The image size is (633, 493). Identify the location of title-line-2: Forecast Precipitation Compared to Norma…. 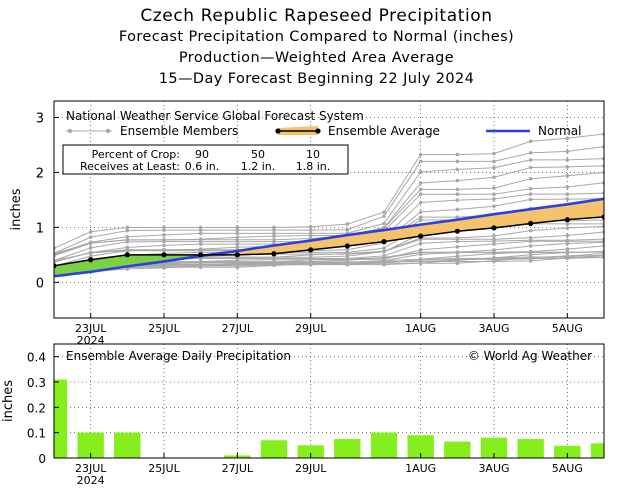
(316, 37).